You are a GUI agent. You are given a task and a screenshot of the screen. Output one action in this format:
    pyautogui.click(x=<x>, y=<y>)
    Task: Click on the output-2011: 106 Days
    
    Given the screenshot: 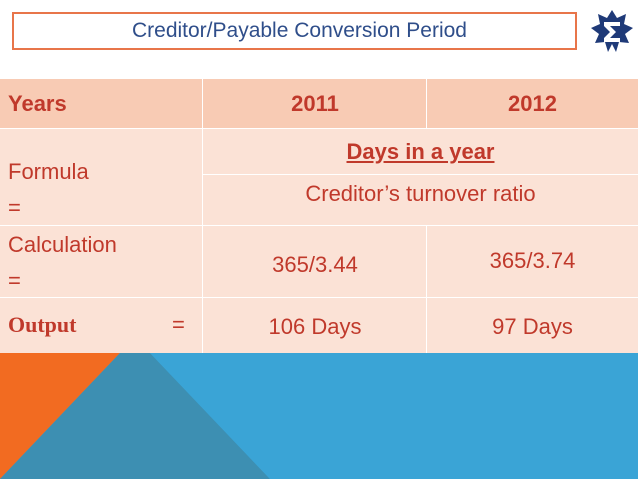 What is the action you would take?
    pyautogui.click(x=315, y=326)
    